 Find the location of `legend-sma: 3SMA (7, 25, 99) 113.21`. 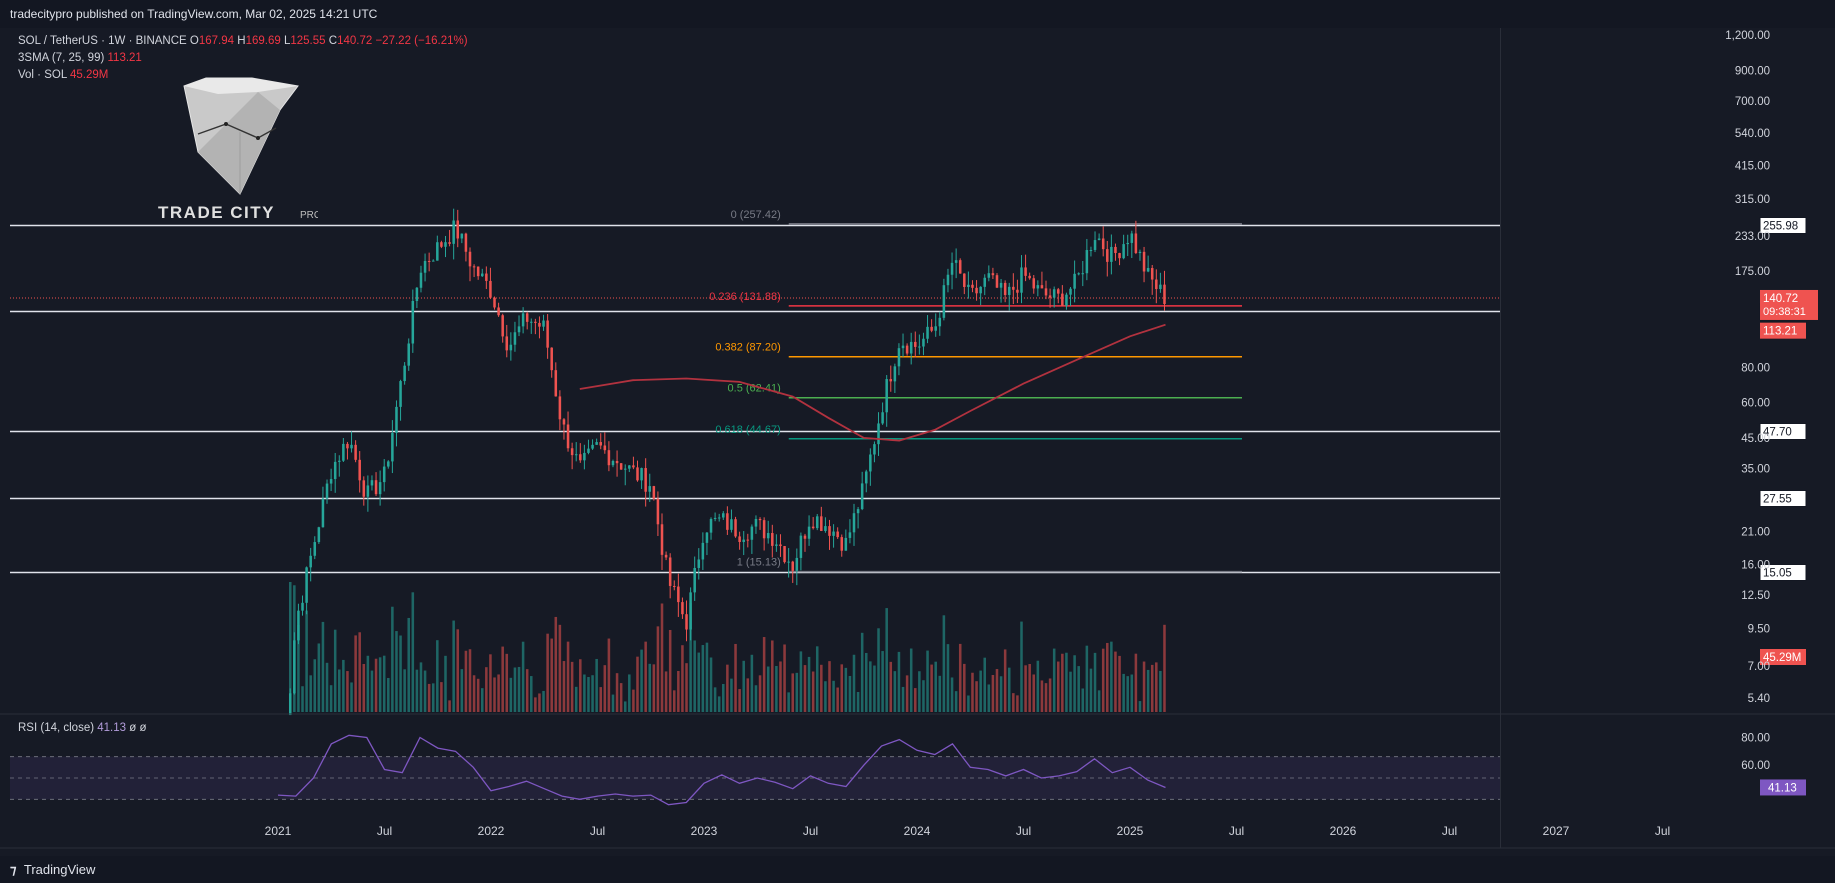

legend-sma: 3SMA (7, 25, 99) 113.21 is located at coordinates (80, 58).